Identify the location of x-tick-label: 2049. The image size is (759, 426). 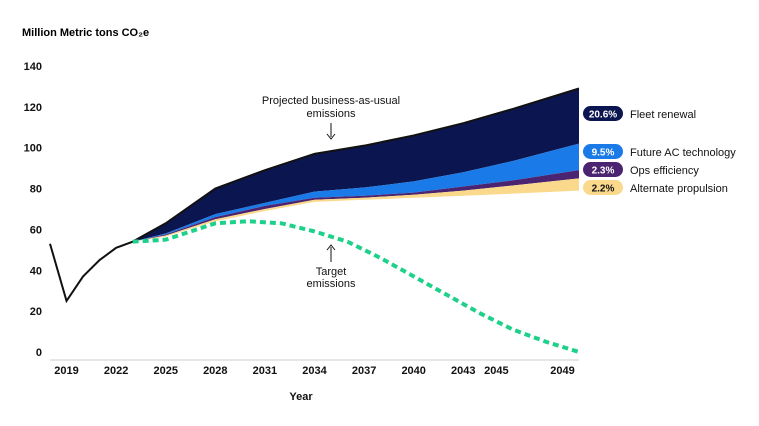
(562, 371).